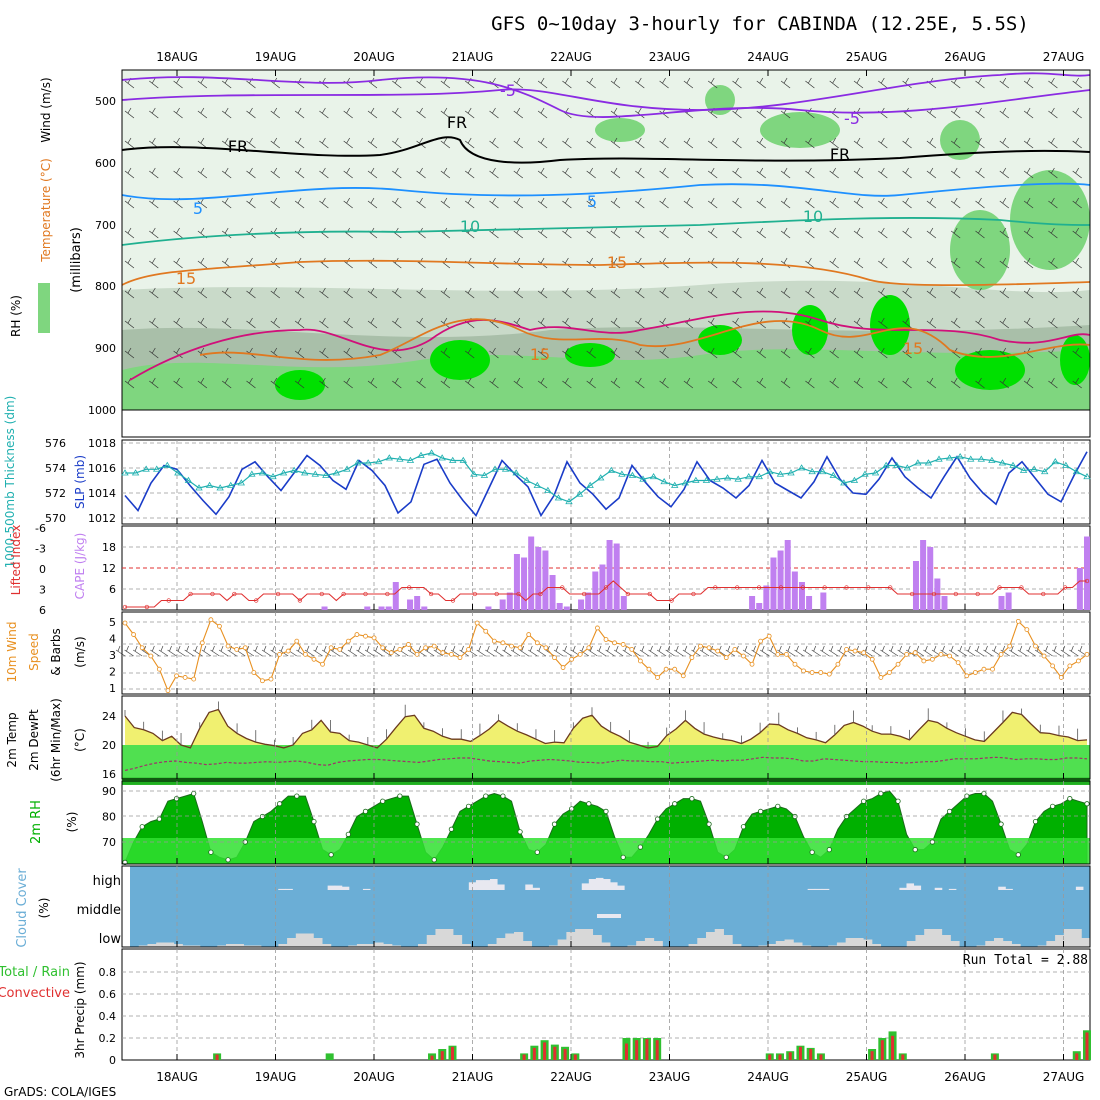 Image resolution: width=1100 pixels, height=1100 pixels. What do you see at coordinates (112, 589) in the screenshot?
I see `cape-tick: 6` at bounding box center [112, 589].